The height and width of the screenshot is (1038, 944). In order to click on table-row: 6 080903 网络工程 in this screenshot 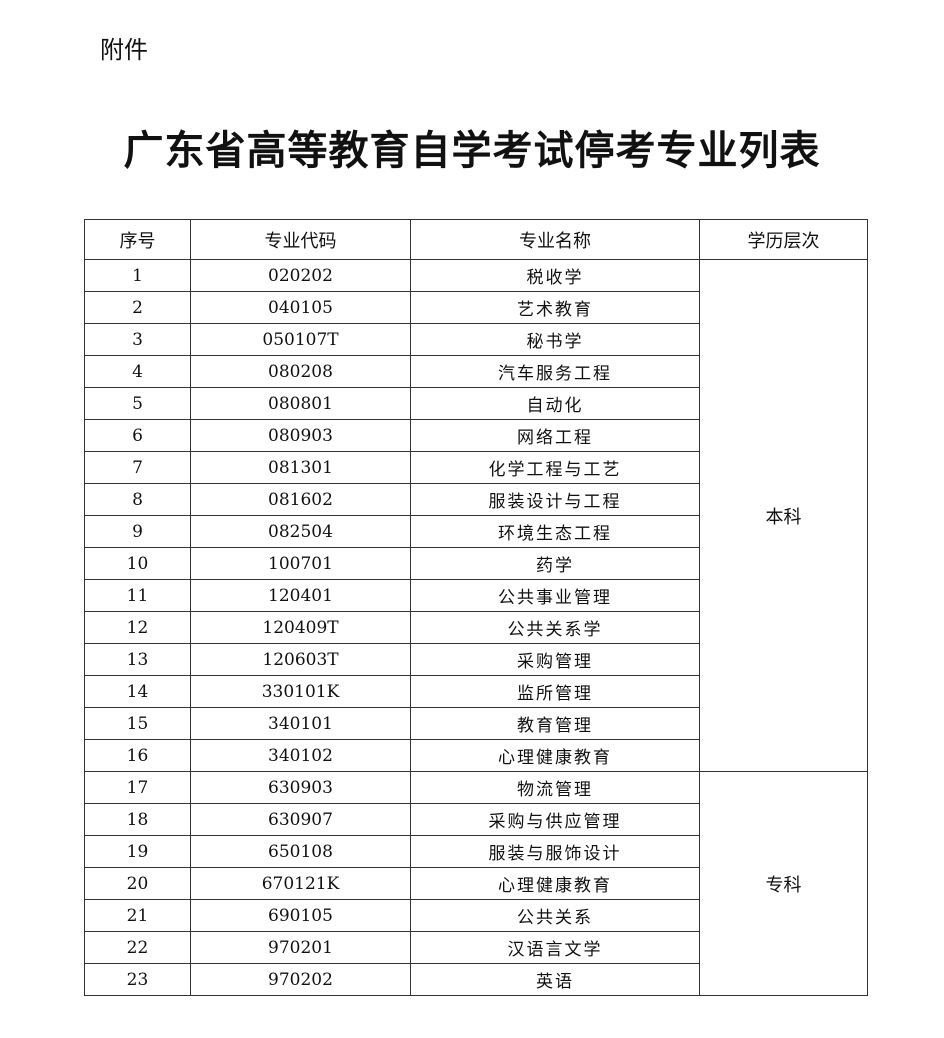, I will do `click(476, 435)`.